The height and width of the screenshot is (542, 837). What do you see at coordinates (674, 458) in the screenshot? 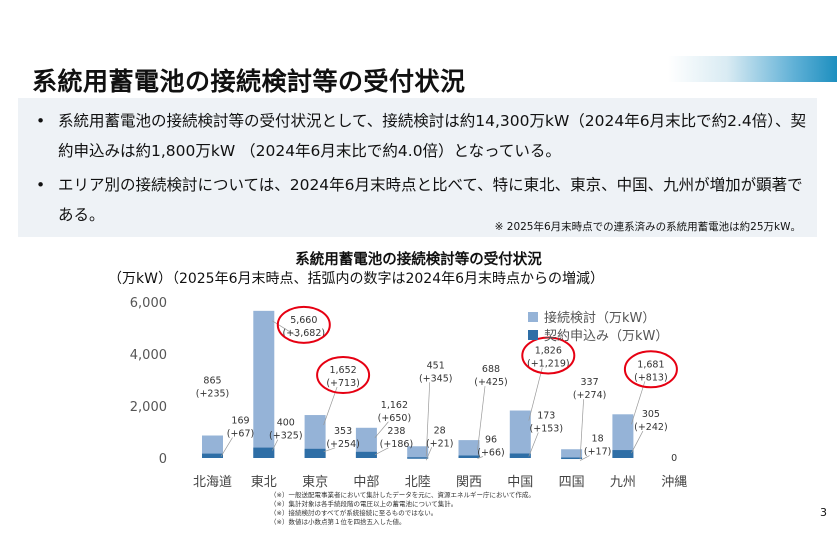
I see `value-label-contract: 0` at bounding box center [674, 458].